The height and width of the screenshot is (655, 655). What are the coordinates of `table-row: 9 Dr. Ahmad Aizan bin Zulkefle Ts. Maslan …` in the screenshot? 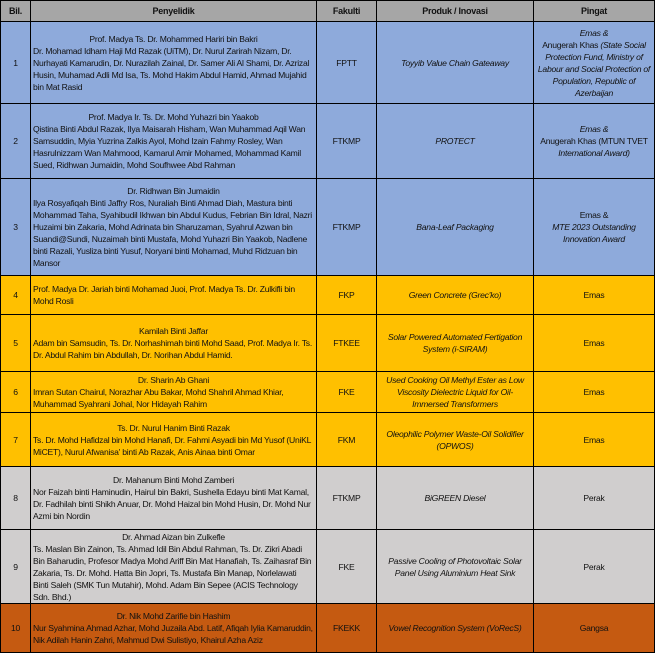 It's located at (327, 566).